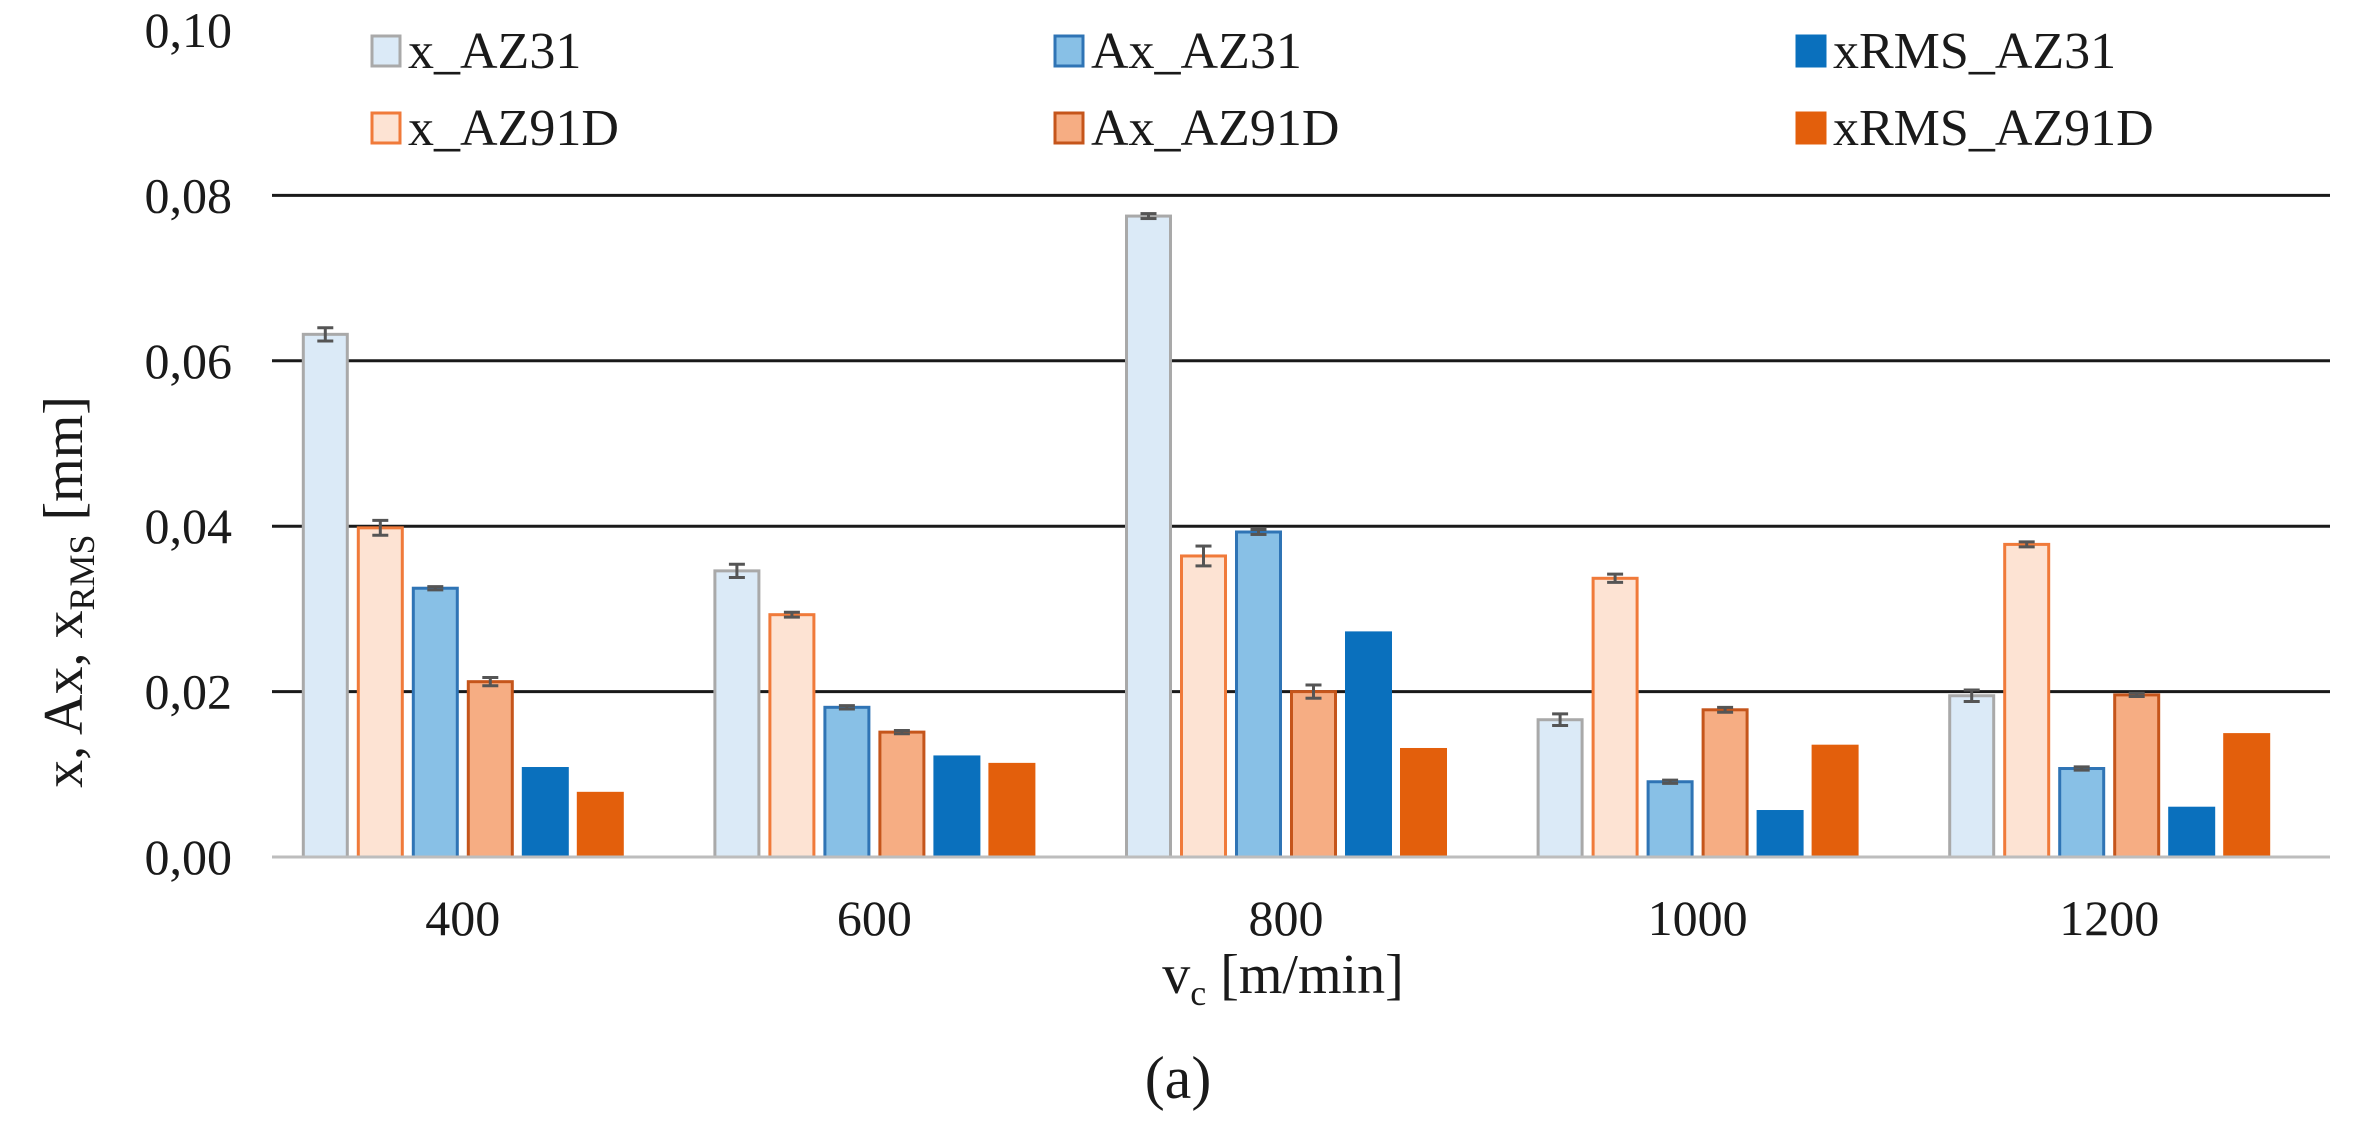 The height and width of the screenshot is (1124, 2357). I want to click on y-tick-label: 0,06, so click(189, 361).